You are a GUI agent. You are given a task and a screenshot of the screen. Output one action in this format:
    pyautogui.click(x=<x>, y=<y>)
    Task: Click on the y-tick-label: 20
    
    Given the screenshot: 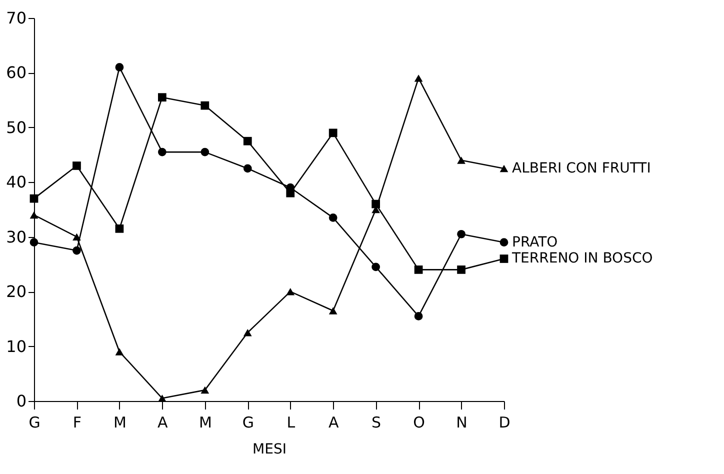 What is the action you would take?
    pyautogui.click(x=16, y=292)
    